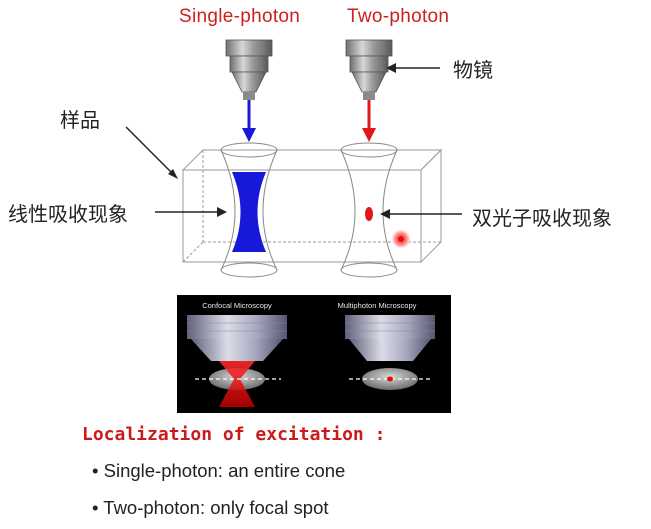 The height and width of the screenshot is (529, 651). What do you see at coordinates (249, 135) in the screenshot?
I see `blue-arrowhead` at bounding box center [249, 135].